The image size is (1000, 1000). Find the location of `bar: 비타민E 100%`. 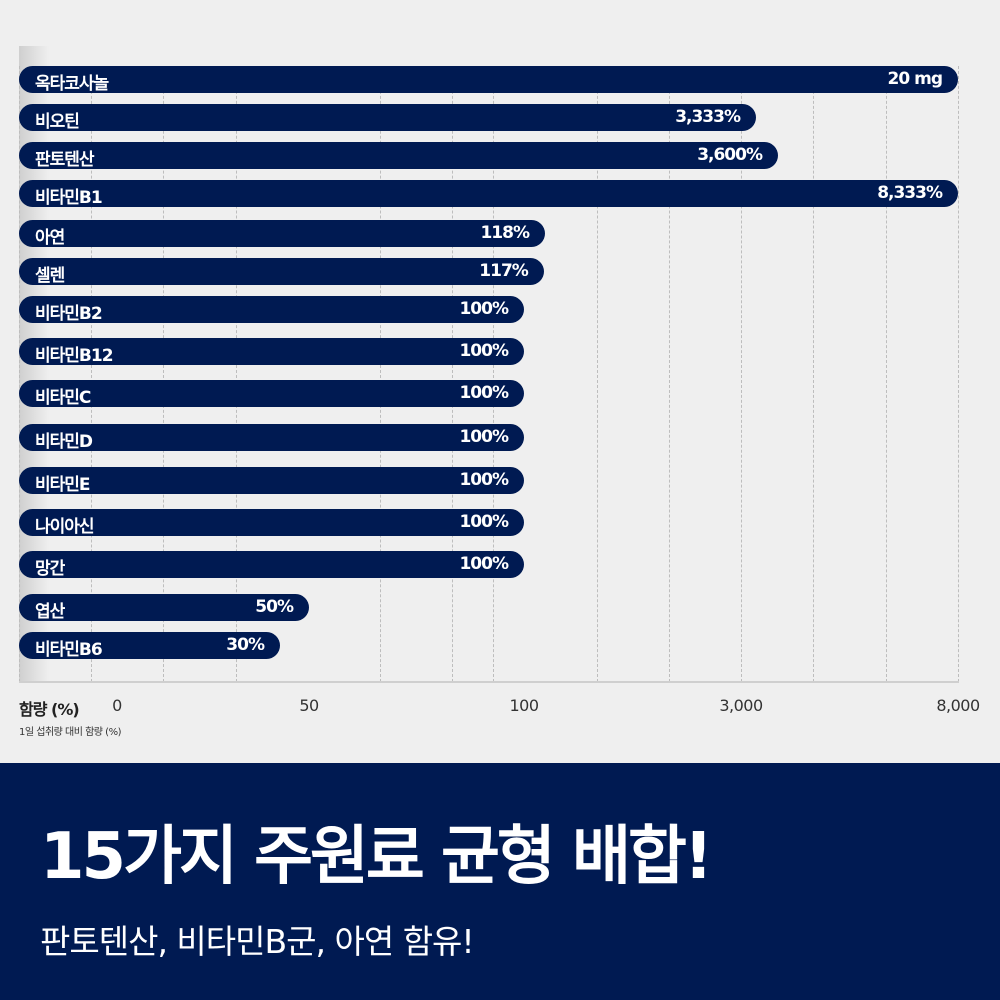

bar: 비타민E 100% is located at coordinates (271, 481).